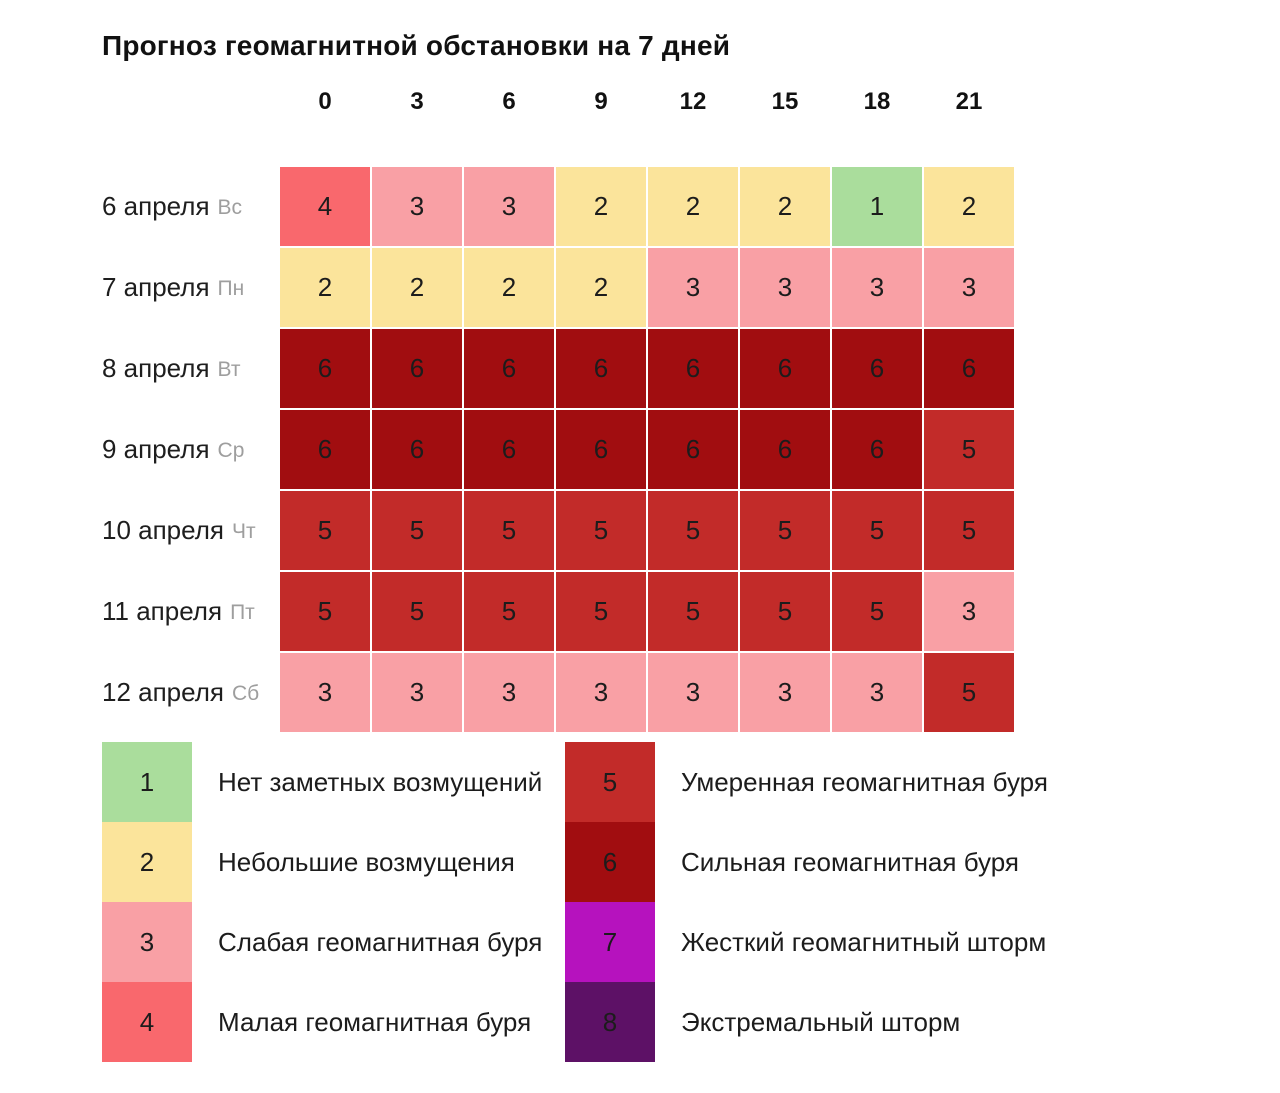  Describe the element at coordinates (375, 1021) in the screenshot. I see `legend-label: Малая геомагнитная буря` at that location.